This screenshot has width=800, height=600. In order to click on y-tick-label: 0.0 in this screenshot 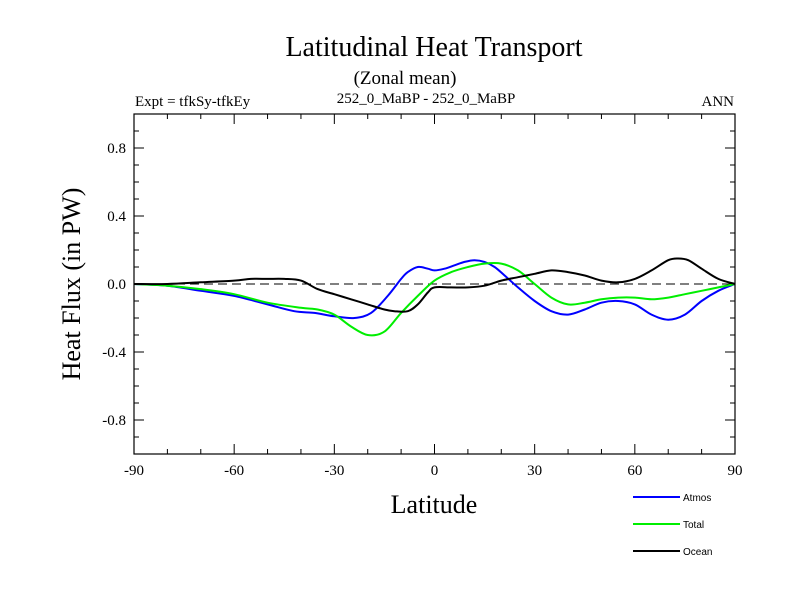, I will do `click(116, 285)`.